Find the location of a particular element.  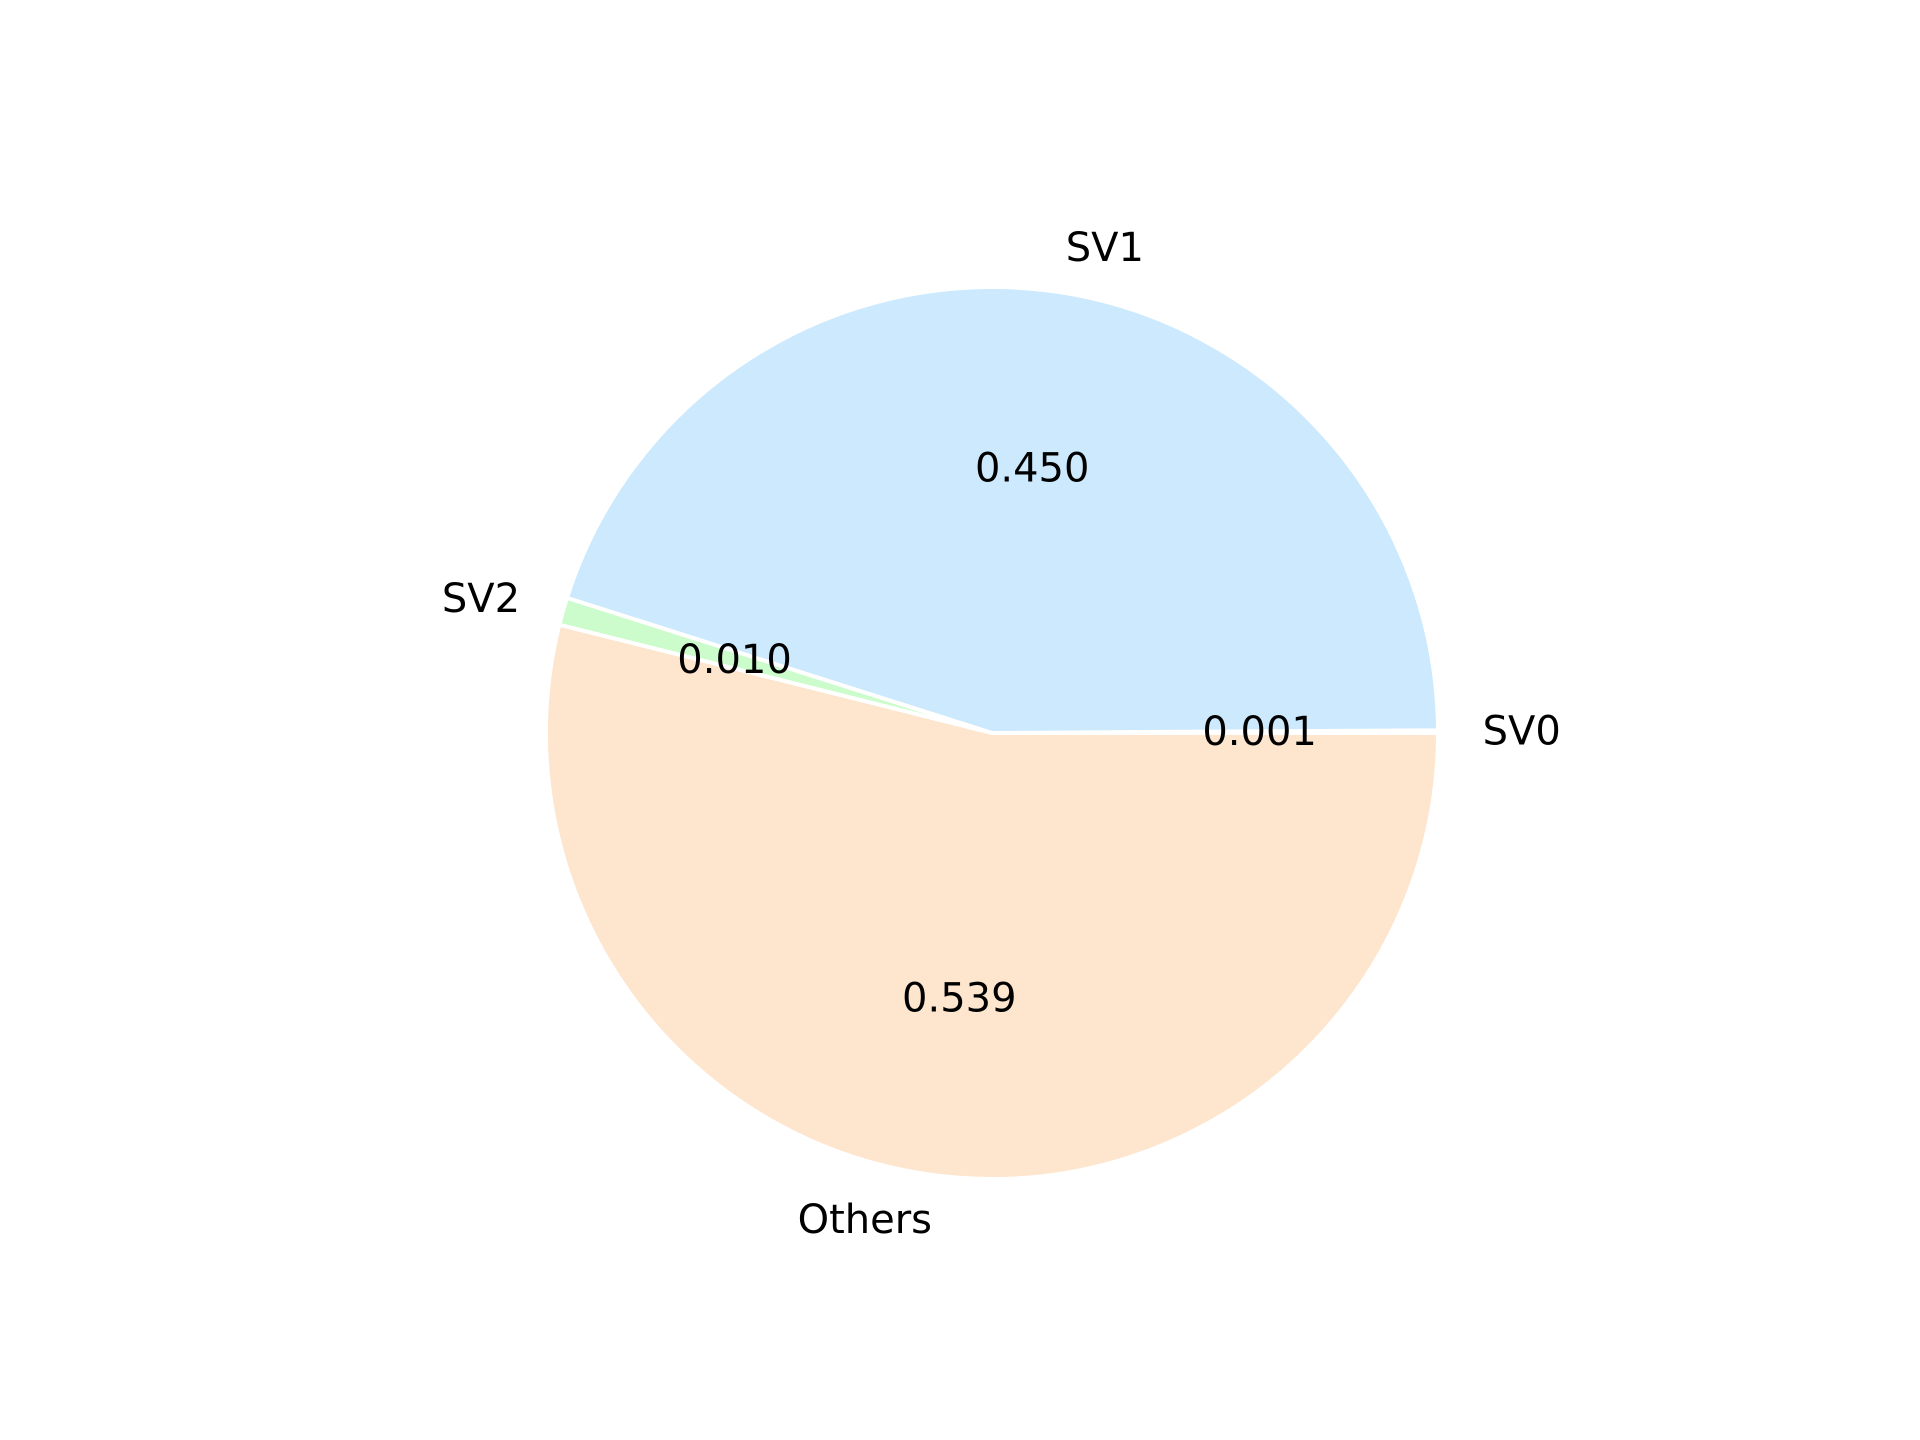

slice-label-sv1: SV1 is located at coordinates (1105, 248).